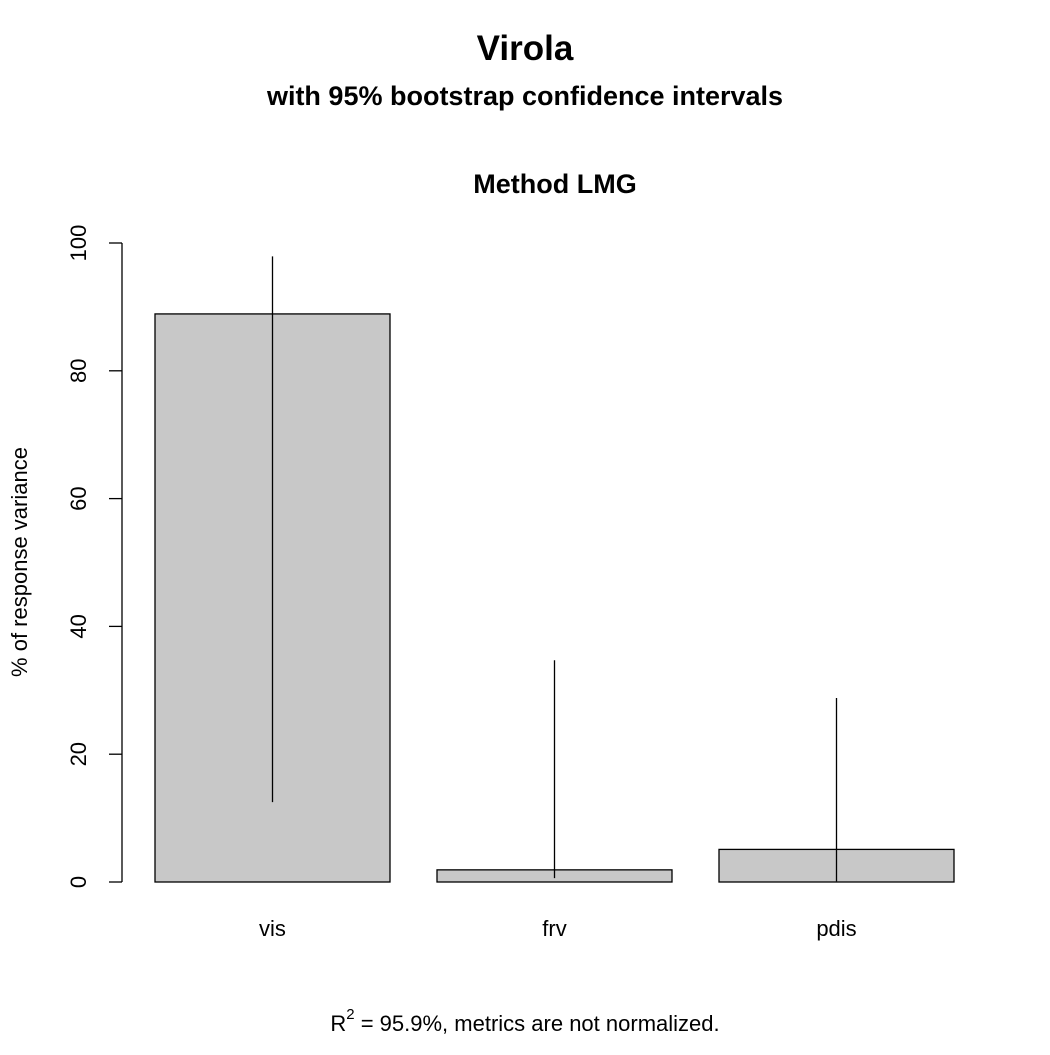 This screenshot has height=1055, width=1050. Describe the element at coordinates (554, 184) in the screenshot. I see `panel-title: Method LMG` at that location.